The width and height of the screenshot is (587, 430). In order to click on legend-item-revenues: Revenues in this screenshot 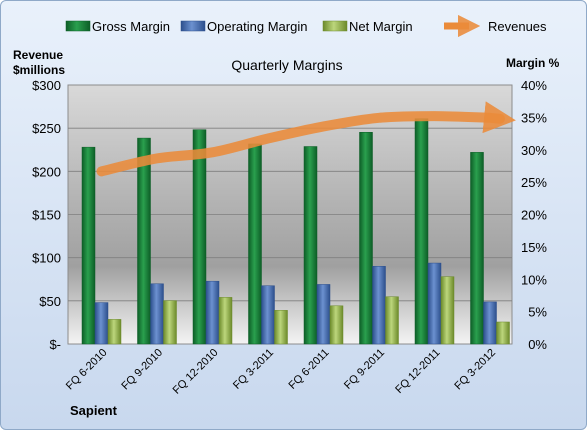, I will do `click(495, 26)`.